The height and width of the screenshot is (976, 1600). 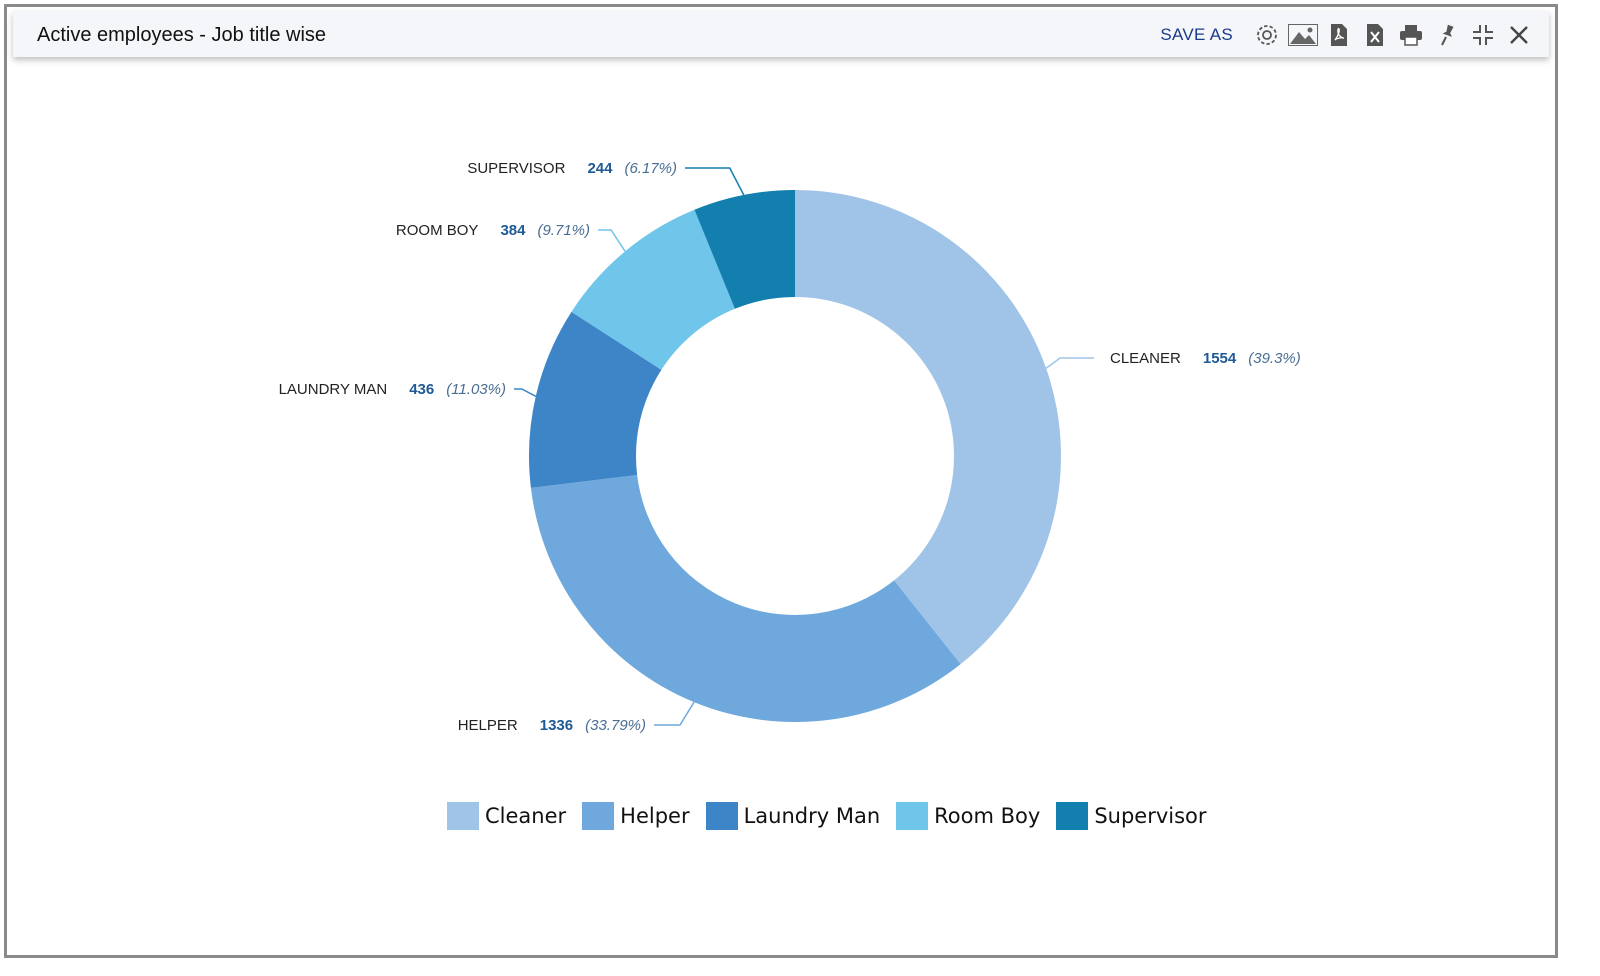 What do you see at coordinates (1267, 35) in the screenshot?
I see `gear-icon` at bounding box center [1267, 35].